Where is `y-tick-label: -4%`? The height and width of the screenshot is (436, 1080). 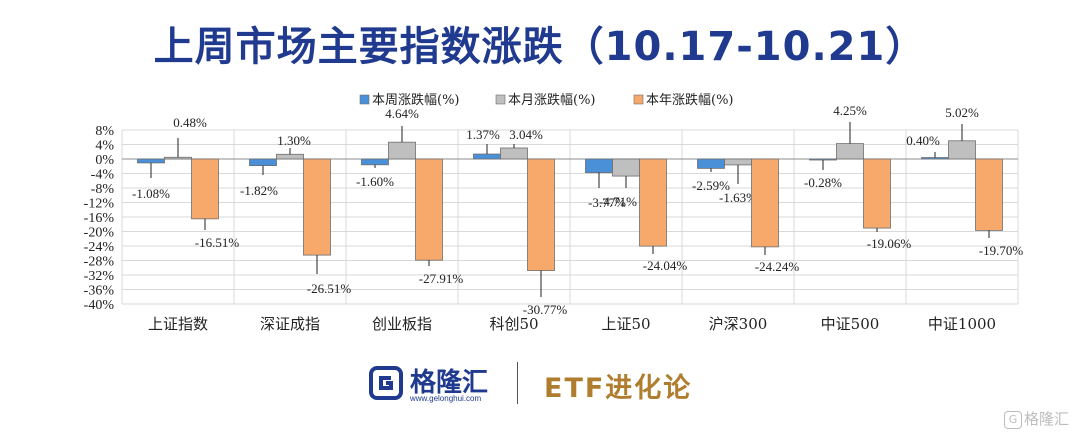 y-tick-label: -4% is located at coordinates (103, 175).